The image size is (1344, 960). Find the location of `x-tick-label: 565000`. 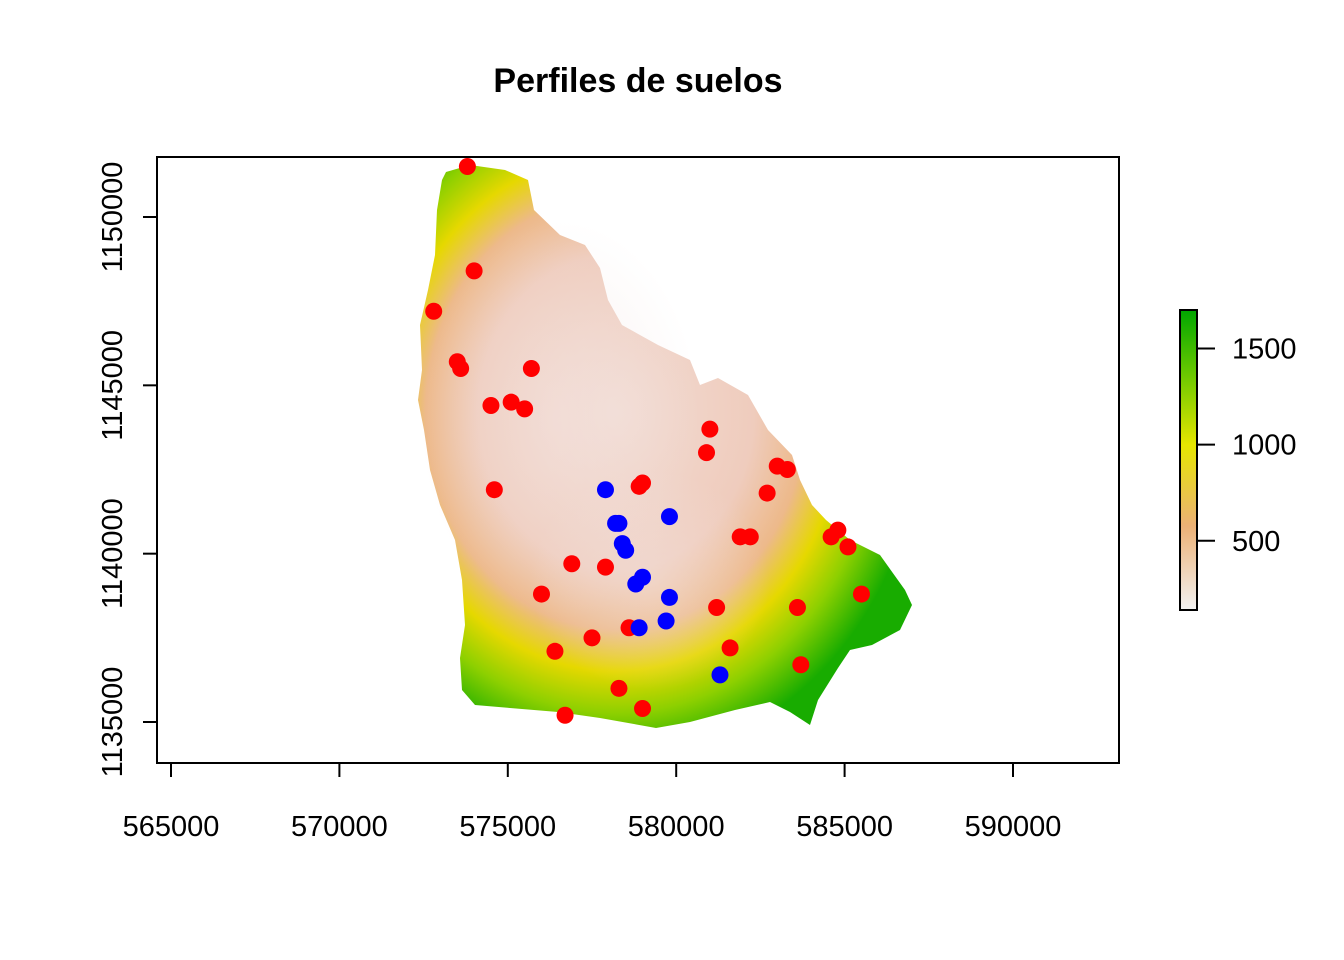

x-tick-label: 565000 is located at coordinates (171, 827).